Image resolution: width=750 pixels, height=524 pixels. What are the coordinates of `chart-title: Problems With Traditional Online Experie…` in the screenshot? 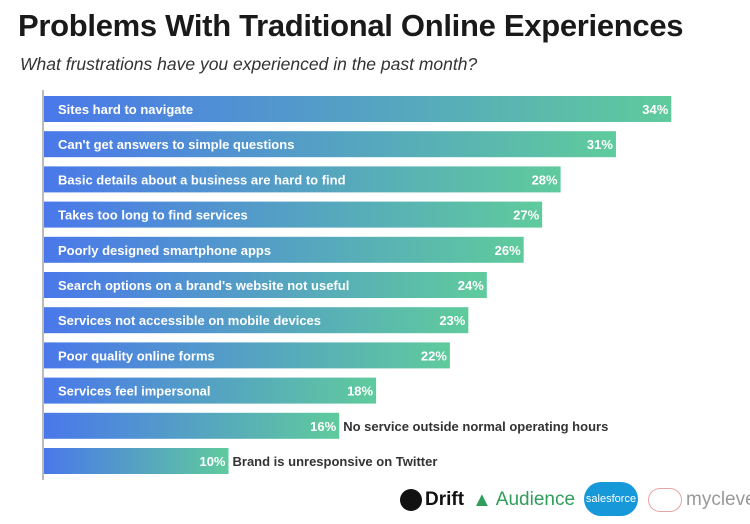 It's located at (351, 25).